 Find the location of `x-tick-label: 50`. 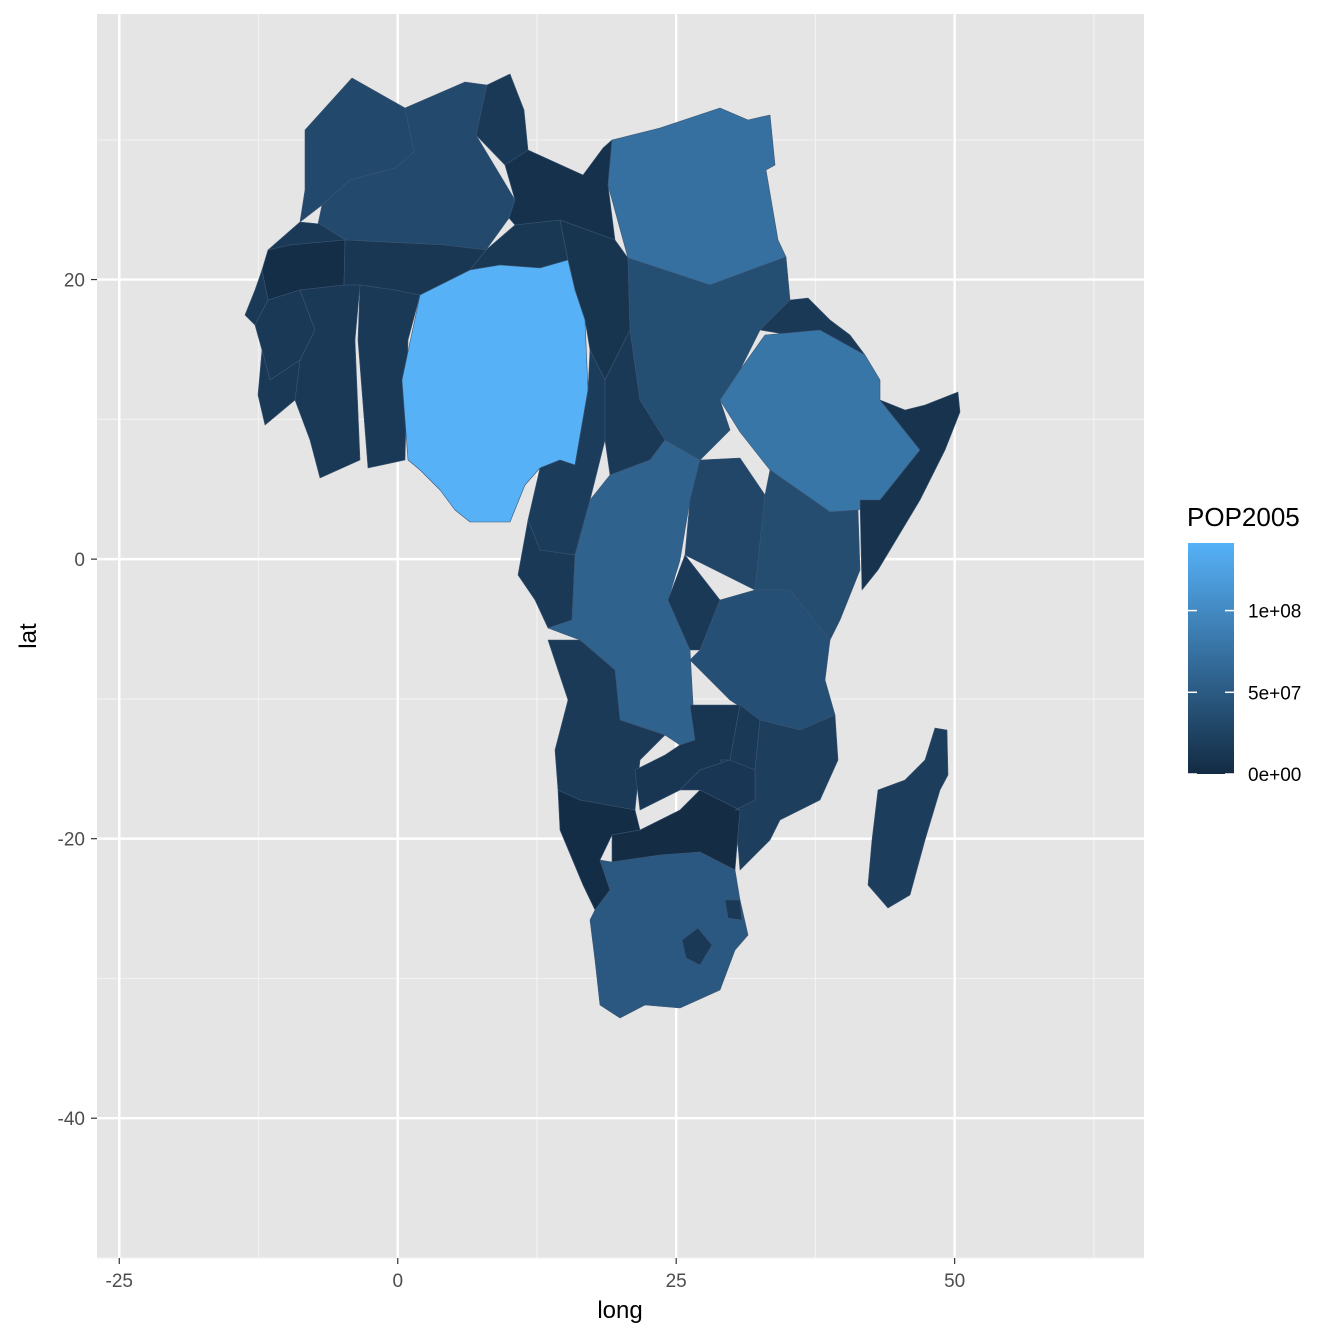

x-tick-label: 50 is located at coordinates (954, 1281).